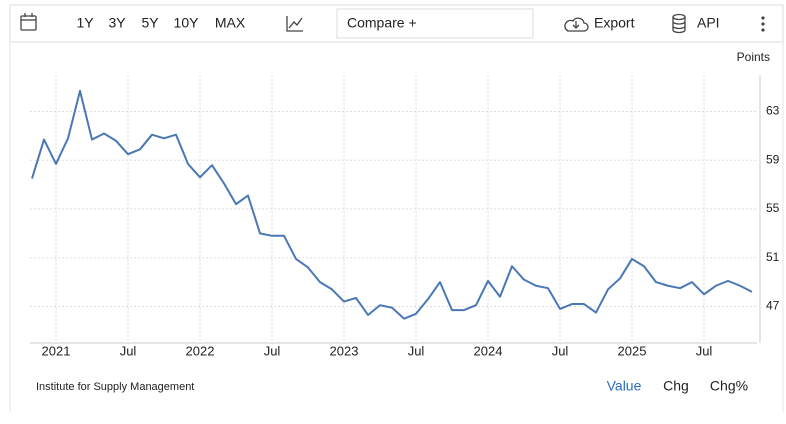 The image size is (786, 424). I want to click on range-button: 3Y, so click(117, 23).